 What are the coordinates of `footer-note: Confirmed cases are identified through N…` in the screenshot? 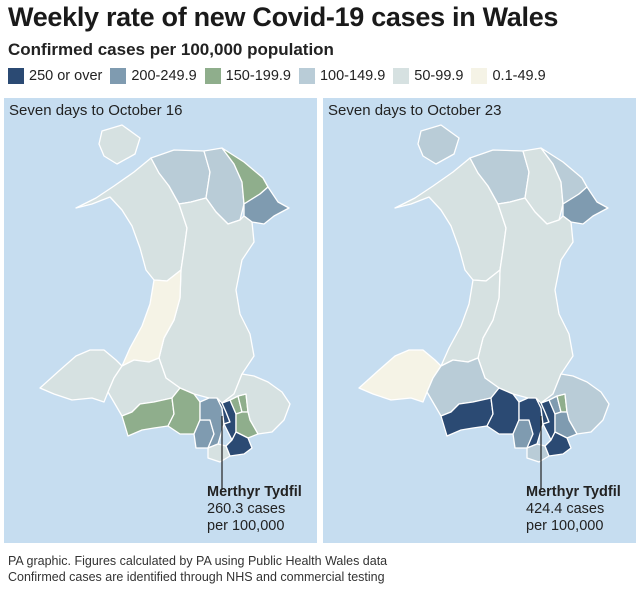 It's located at (196, 577).